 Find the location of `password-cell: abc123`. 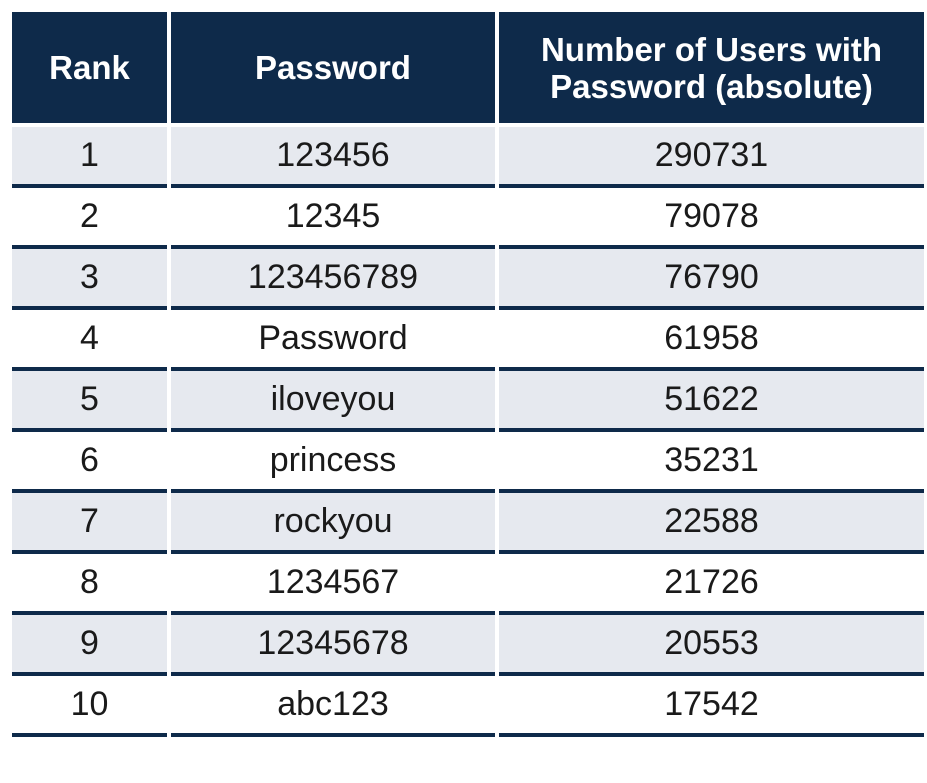

password-cell: abc123 is located at coordinates (333, 706).